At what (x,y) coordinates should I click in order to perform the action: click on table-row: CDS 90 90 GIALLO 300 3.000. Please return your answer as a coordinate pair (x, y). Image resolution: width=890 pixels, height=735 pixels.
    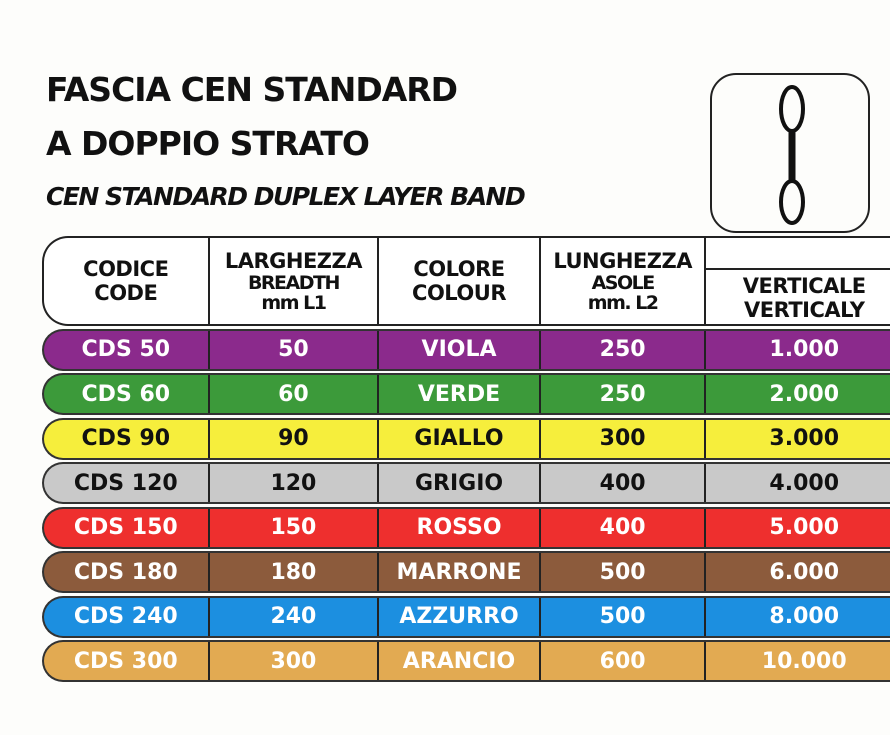
    Looking at the image, I should click on (466, 438).